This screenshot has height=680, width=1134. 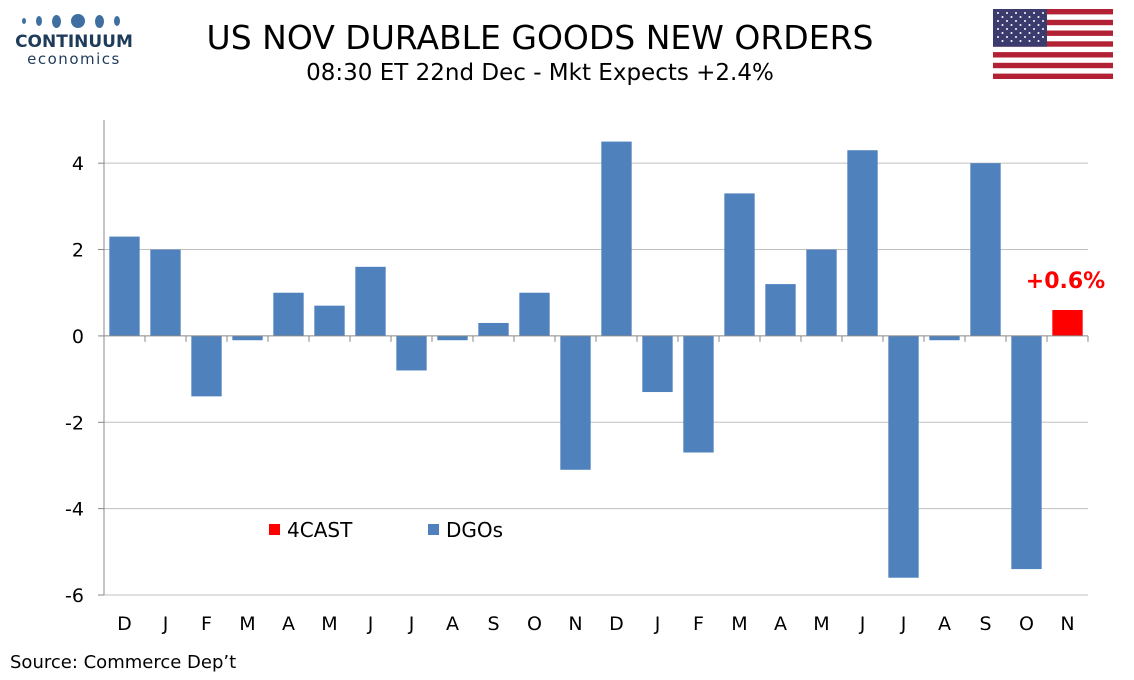 What do you see at coordinates (74, 59) in the screenshot?
I see `logo-sub: economics` at bounding box center [74, 59].